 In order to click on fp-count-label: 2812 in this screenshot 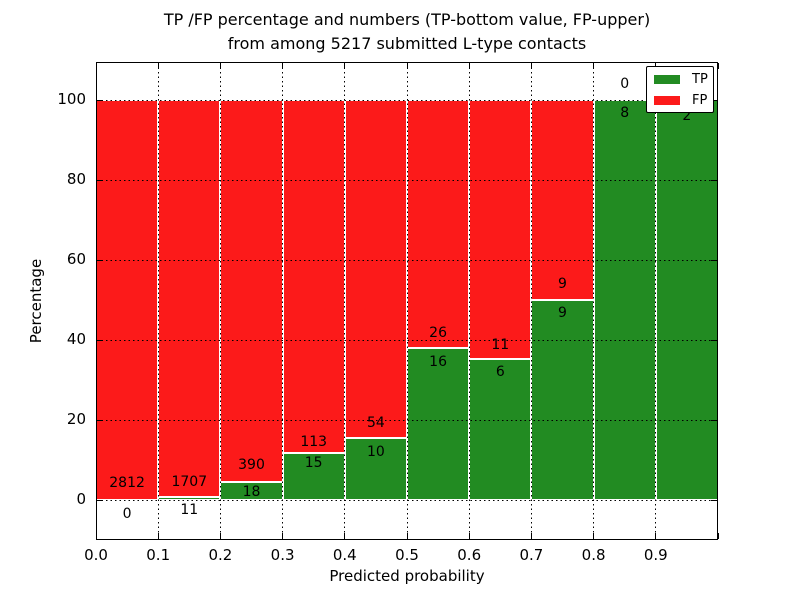, I will do `click(127, 482)`.